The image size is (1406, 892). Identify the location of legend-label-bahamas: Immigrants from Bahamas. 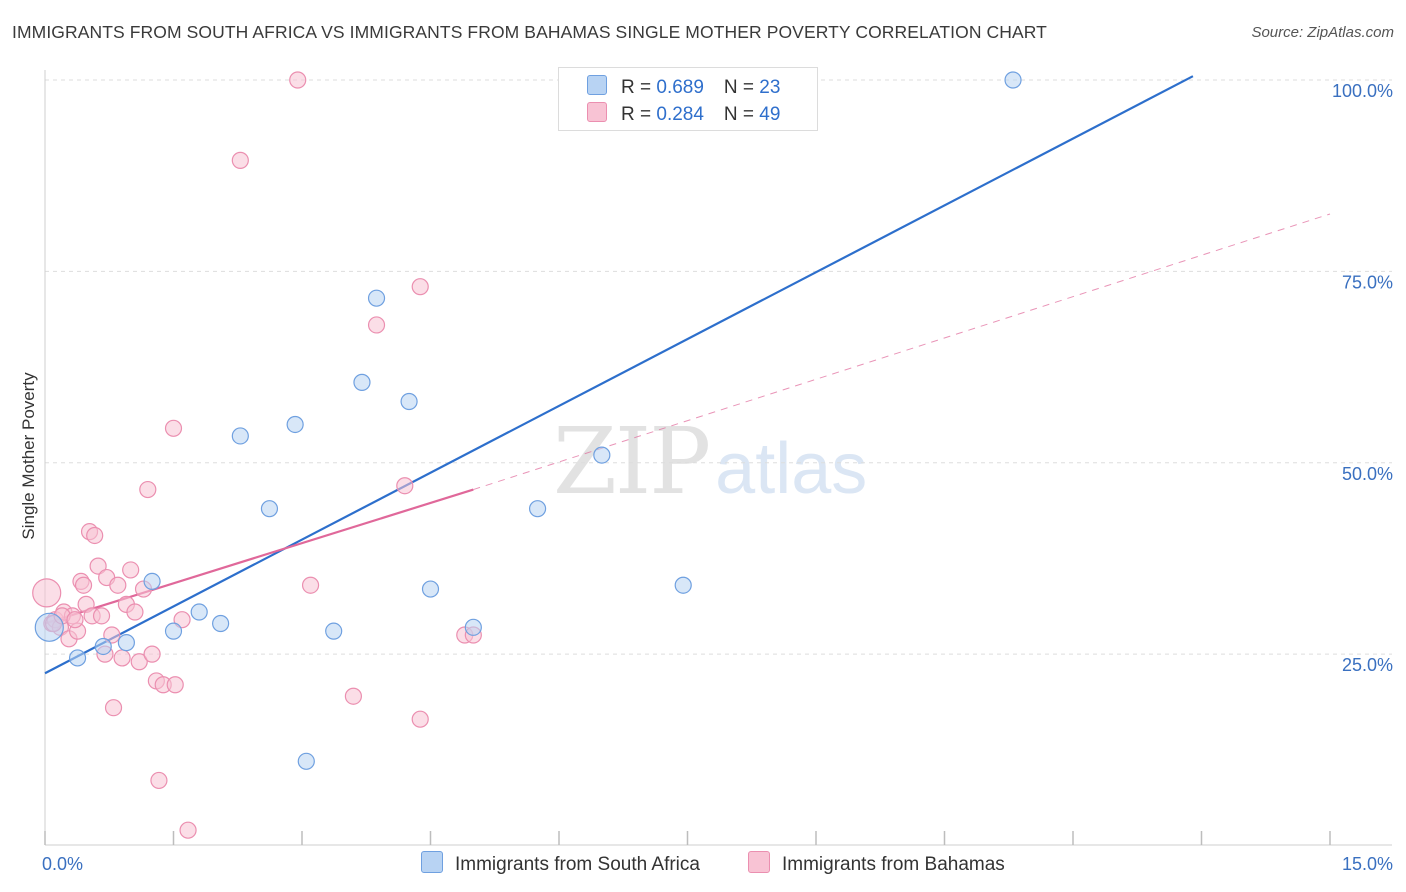
(893, 864).